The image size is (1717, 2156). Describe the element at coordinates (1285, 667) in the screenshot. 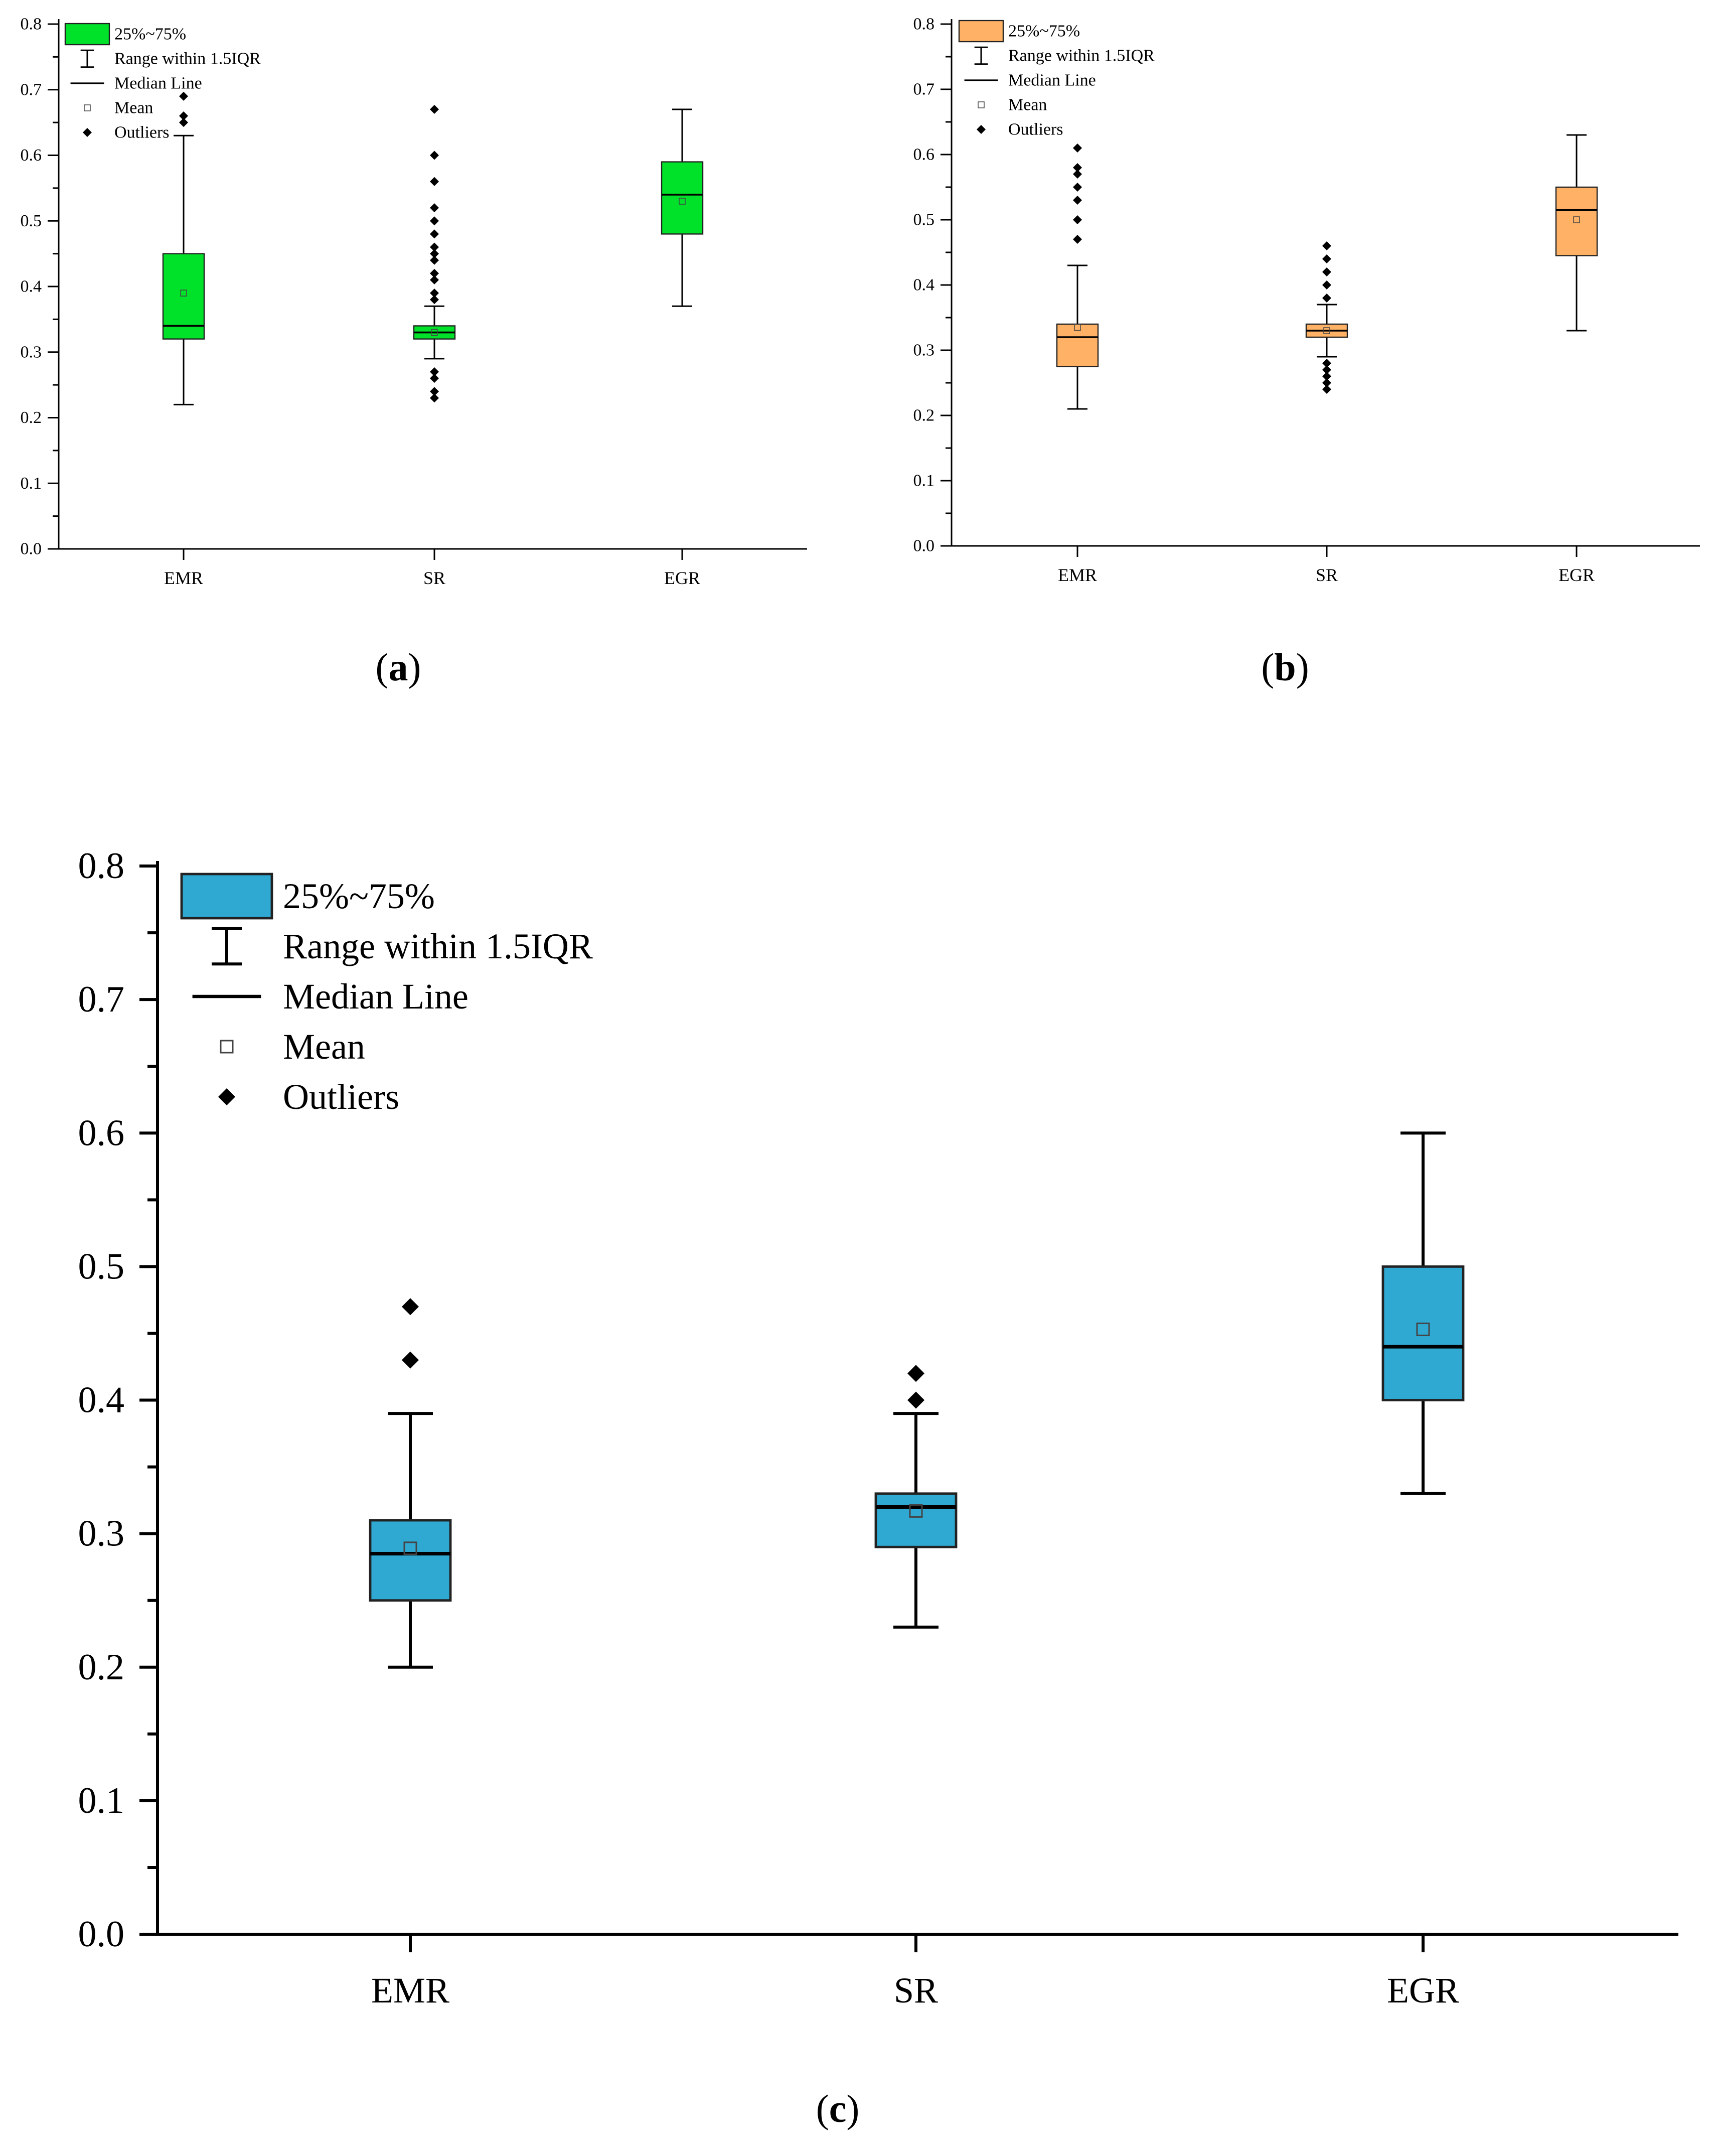

I see `caption-b: (b)` at that location.